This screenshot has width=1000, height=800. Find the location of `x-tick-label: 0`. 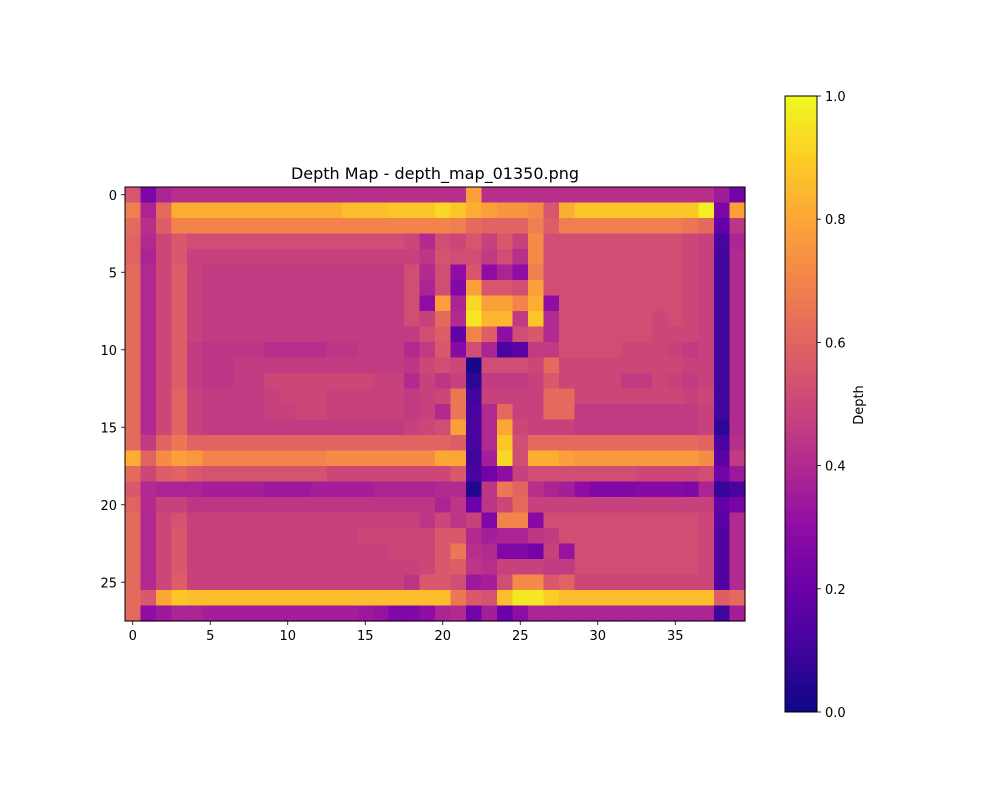

x-tick-label: 0 is located at coordinates (133, 636).